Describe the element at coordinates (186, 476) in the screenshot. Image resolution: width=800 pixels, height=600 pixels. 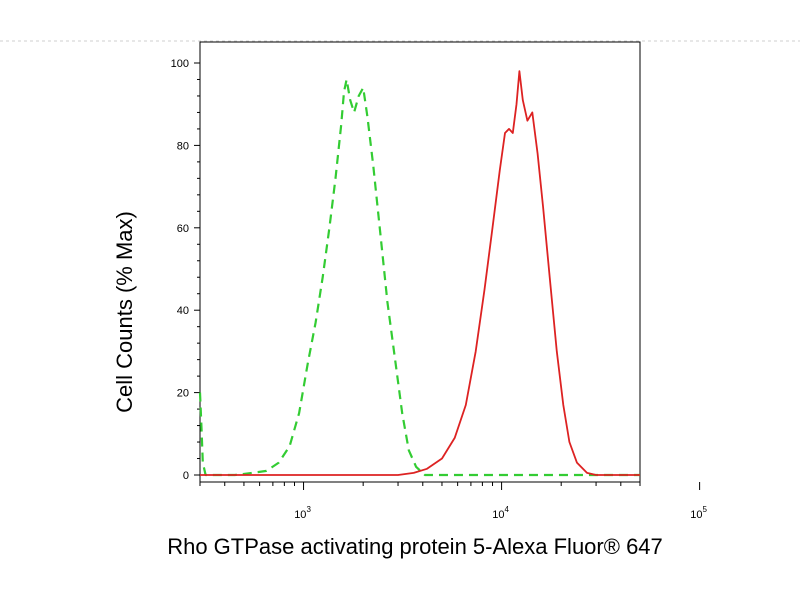
I see `y-tick-label: 0` at that location.